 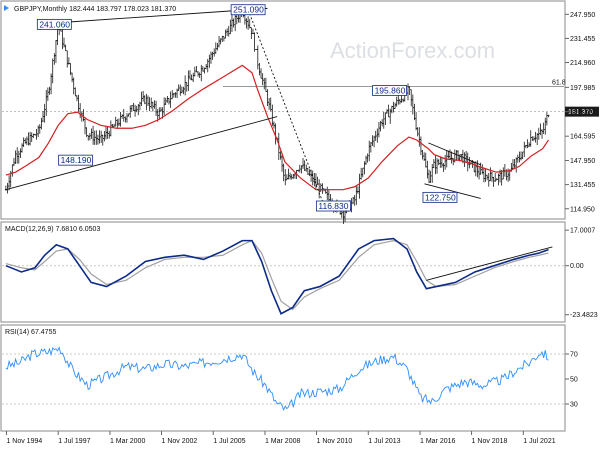 What do you see at coordinates (582, 161) in the screenshot?
I see `price-tick-label: 147.950` at bounding box center [582, 161].